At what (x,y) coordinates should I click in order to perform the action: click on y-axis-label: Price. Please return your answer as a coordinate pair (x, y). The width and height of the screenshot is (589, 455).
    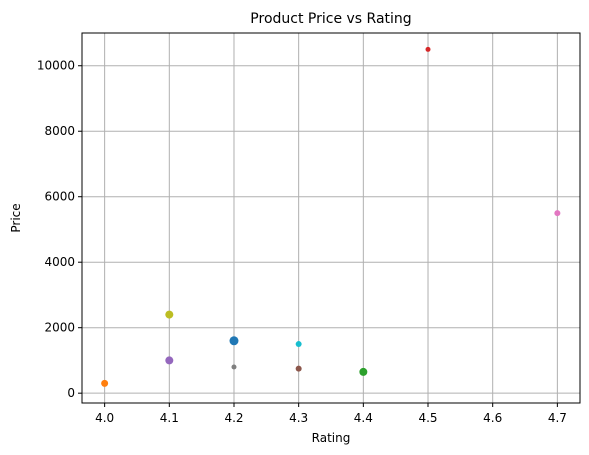
    Looking at the image, I should click on (16, 217).